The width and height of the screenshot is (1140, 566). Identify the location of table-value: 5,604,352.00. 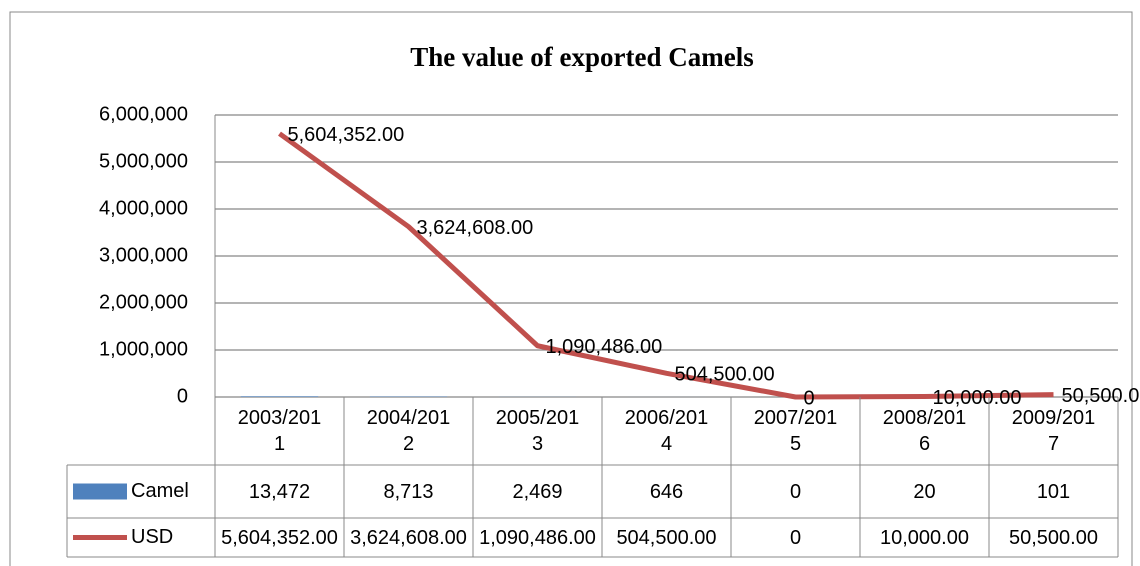
(279, 537).